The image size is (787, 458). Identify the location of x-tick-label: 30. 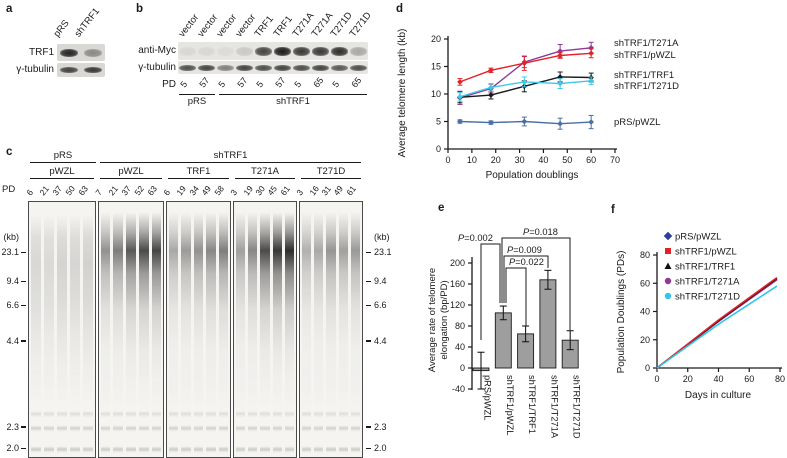
(520, 160).